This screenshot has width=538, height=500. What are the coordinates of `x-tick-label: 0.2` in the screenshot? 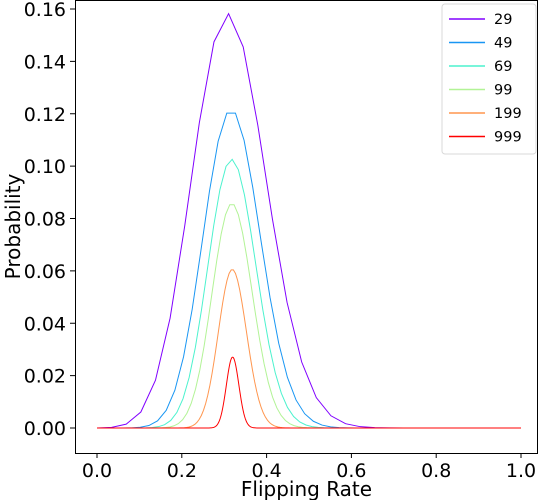 It's located at (182, 471).